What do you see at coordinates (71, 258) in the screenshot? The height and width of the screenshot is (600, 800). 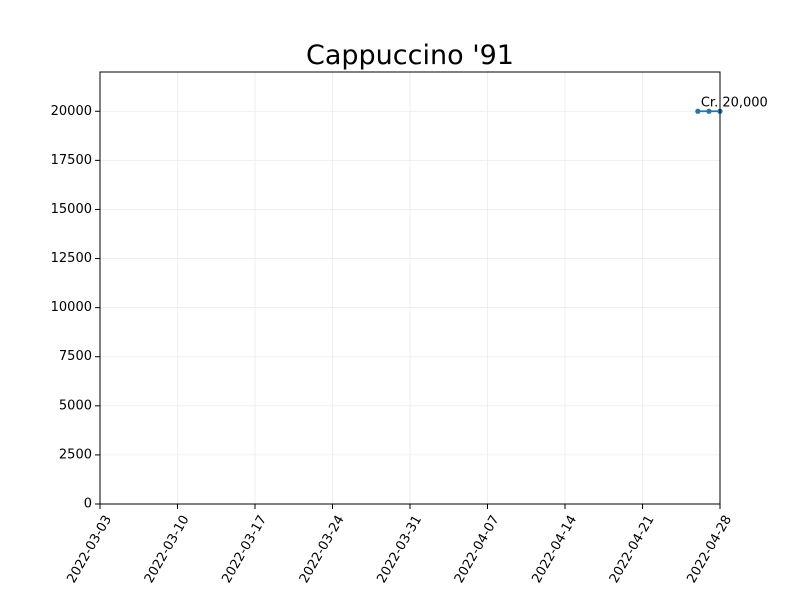 I see `y-tick-label: 12500` at bounding box center [71, 258].